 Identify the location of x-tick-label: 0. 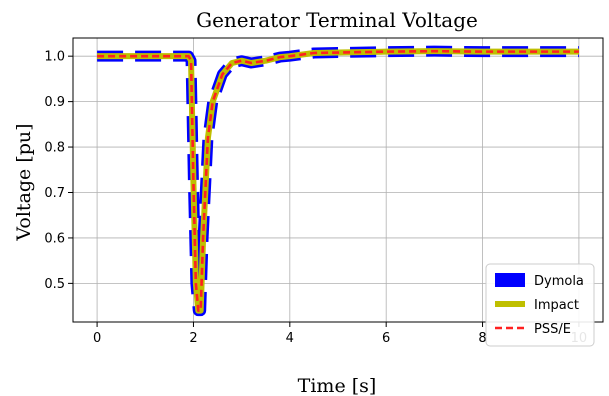
(97, 338).